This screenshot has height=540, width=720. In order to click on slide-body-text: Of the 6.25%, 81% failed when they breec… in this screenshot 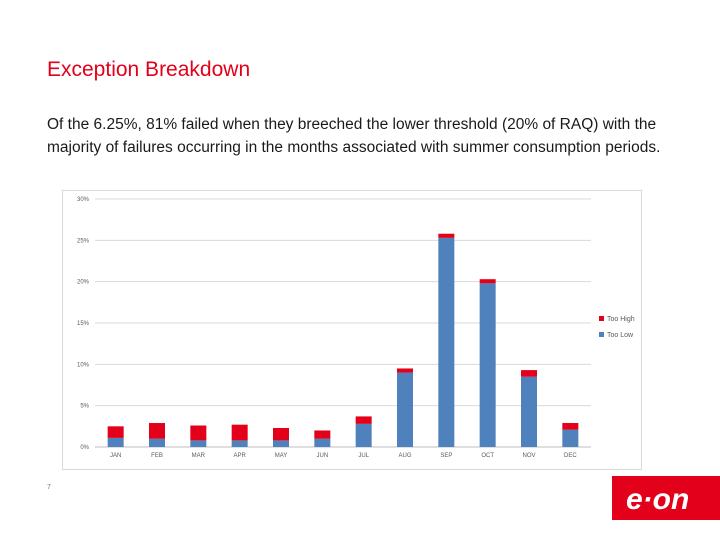, I will do `click(354, 136)`.